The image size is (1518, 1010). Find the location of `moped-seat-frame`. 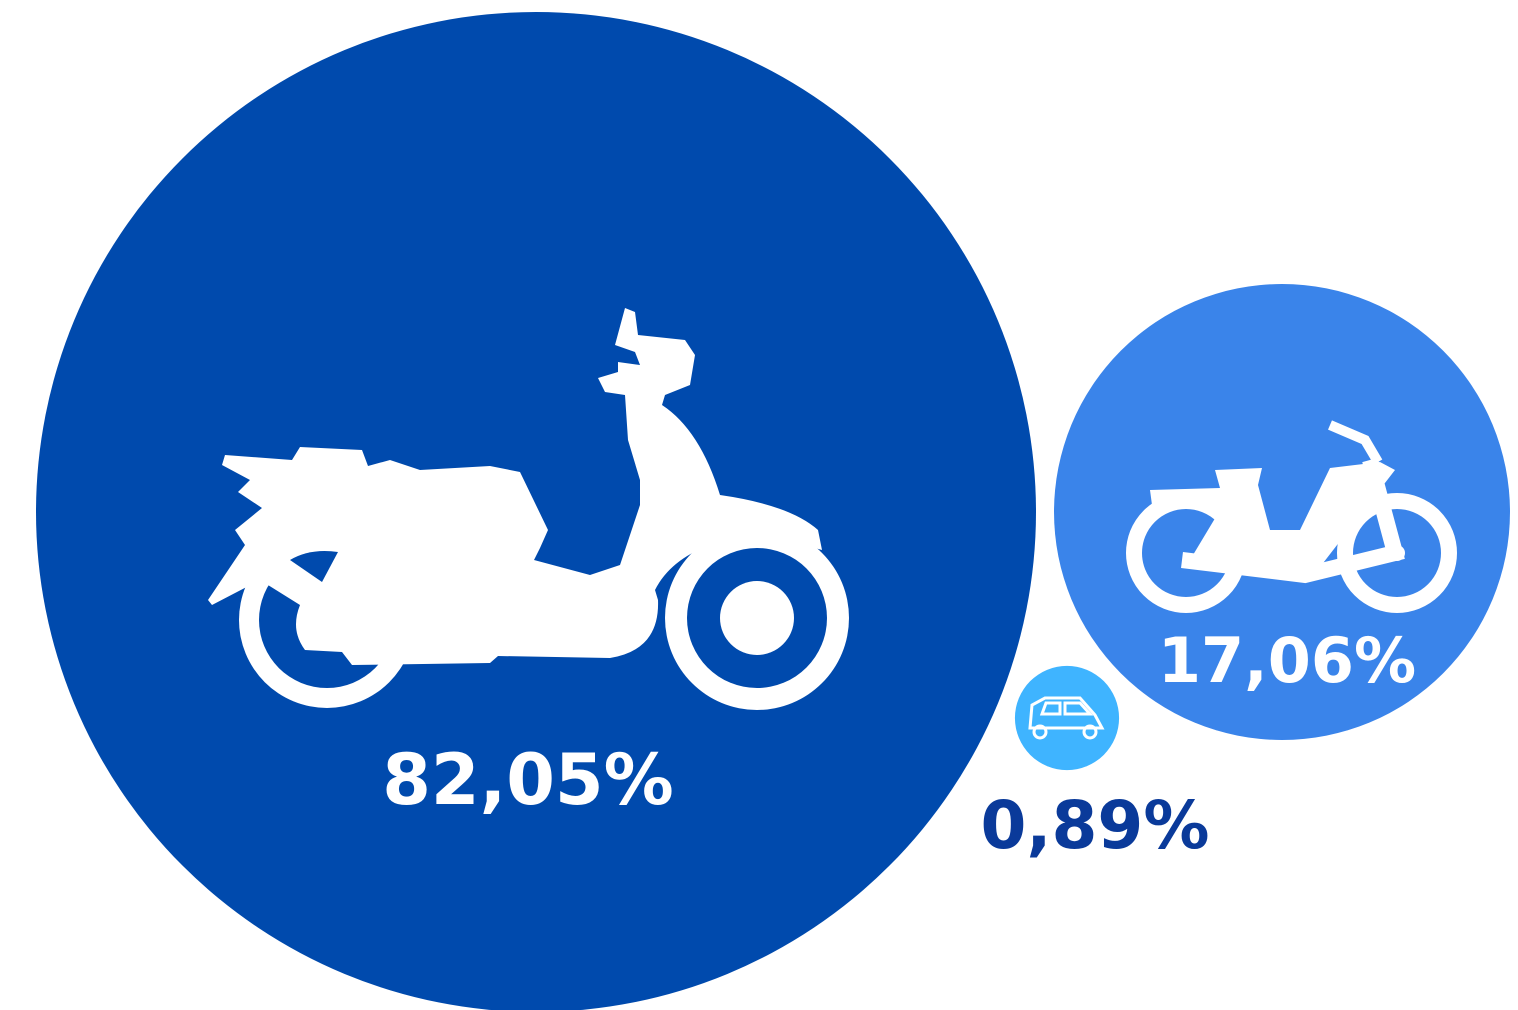

moped-seat-frame is located at coordinates (1272, 521).